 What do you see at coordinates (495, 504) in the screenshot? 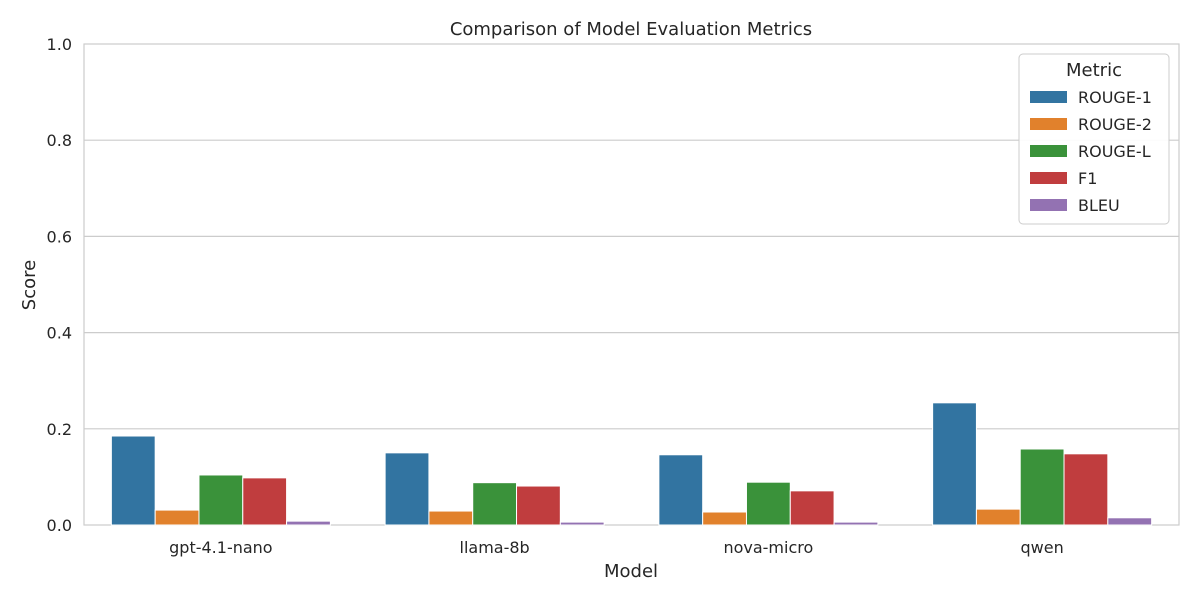
I see `bar-rouge-l-llama-8b` at bounding box center [495, 504].